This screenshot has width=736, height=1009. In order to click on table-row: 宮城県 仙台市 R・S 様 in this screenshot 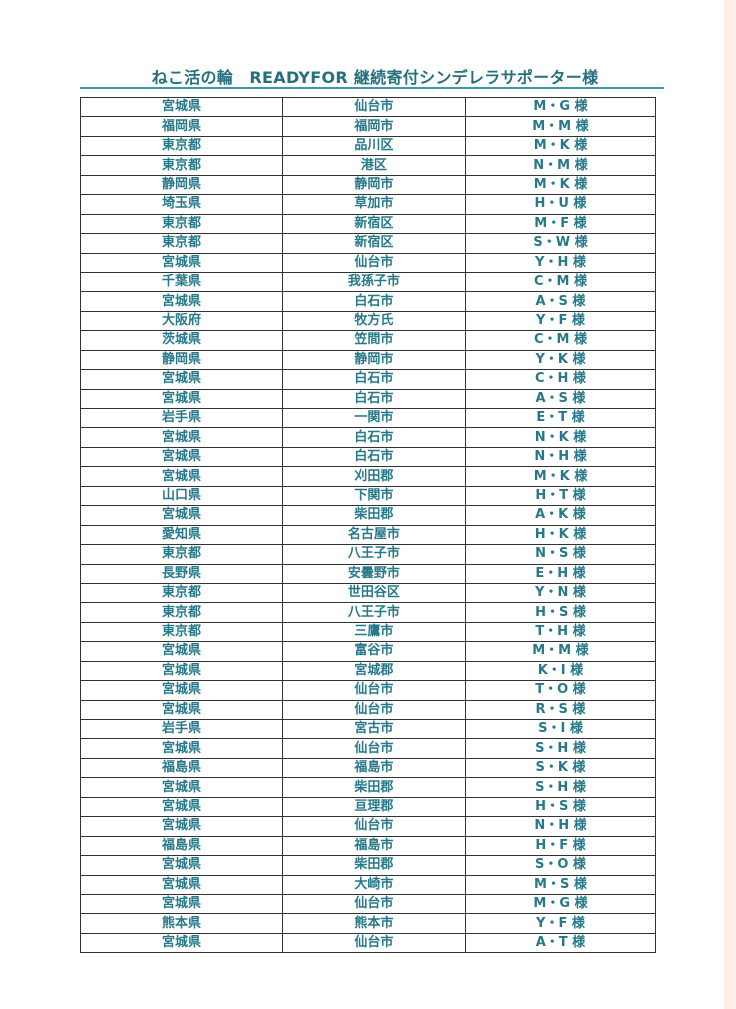, I will do `click(368, 710)`.